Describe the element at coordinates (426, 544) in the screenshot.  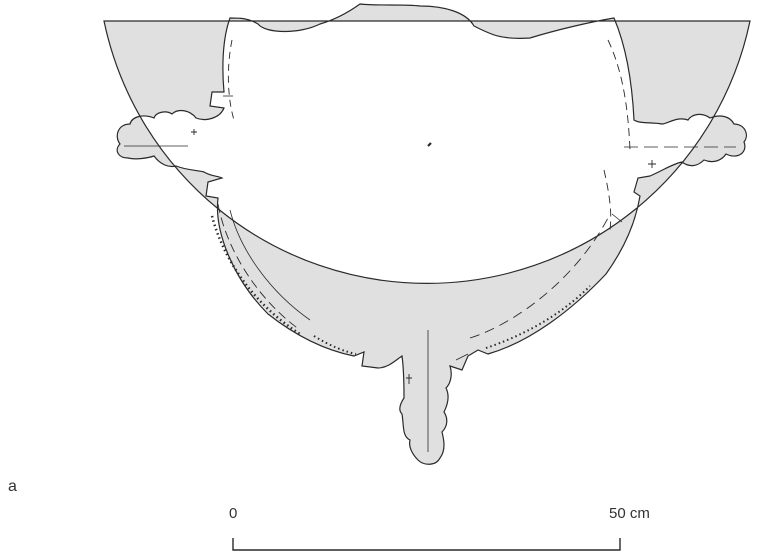
I see `scale-bar` at that location.